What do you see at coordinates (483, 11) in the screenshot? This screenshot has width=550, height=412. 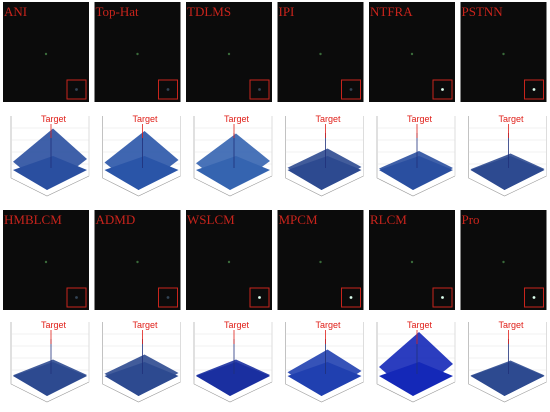 I see `method-label: PSTNN` at bounding box center [483, 11].